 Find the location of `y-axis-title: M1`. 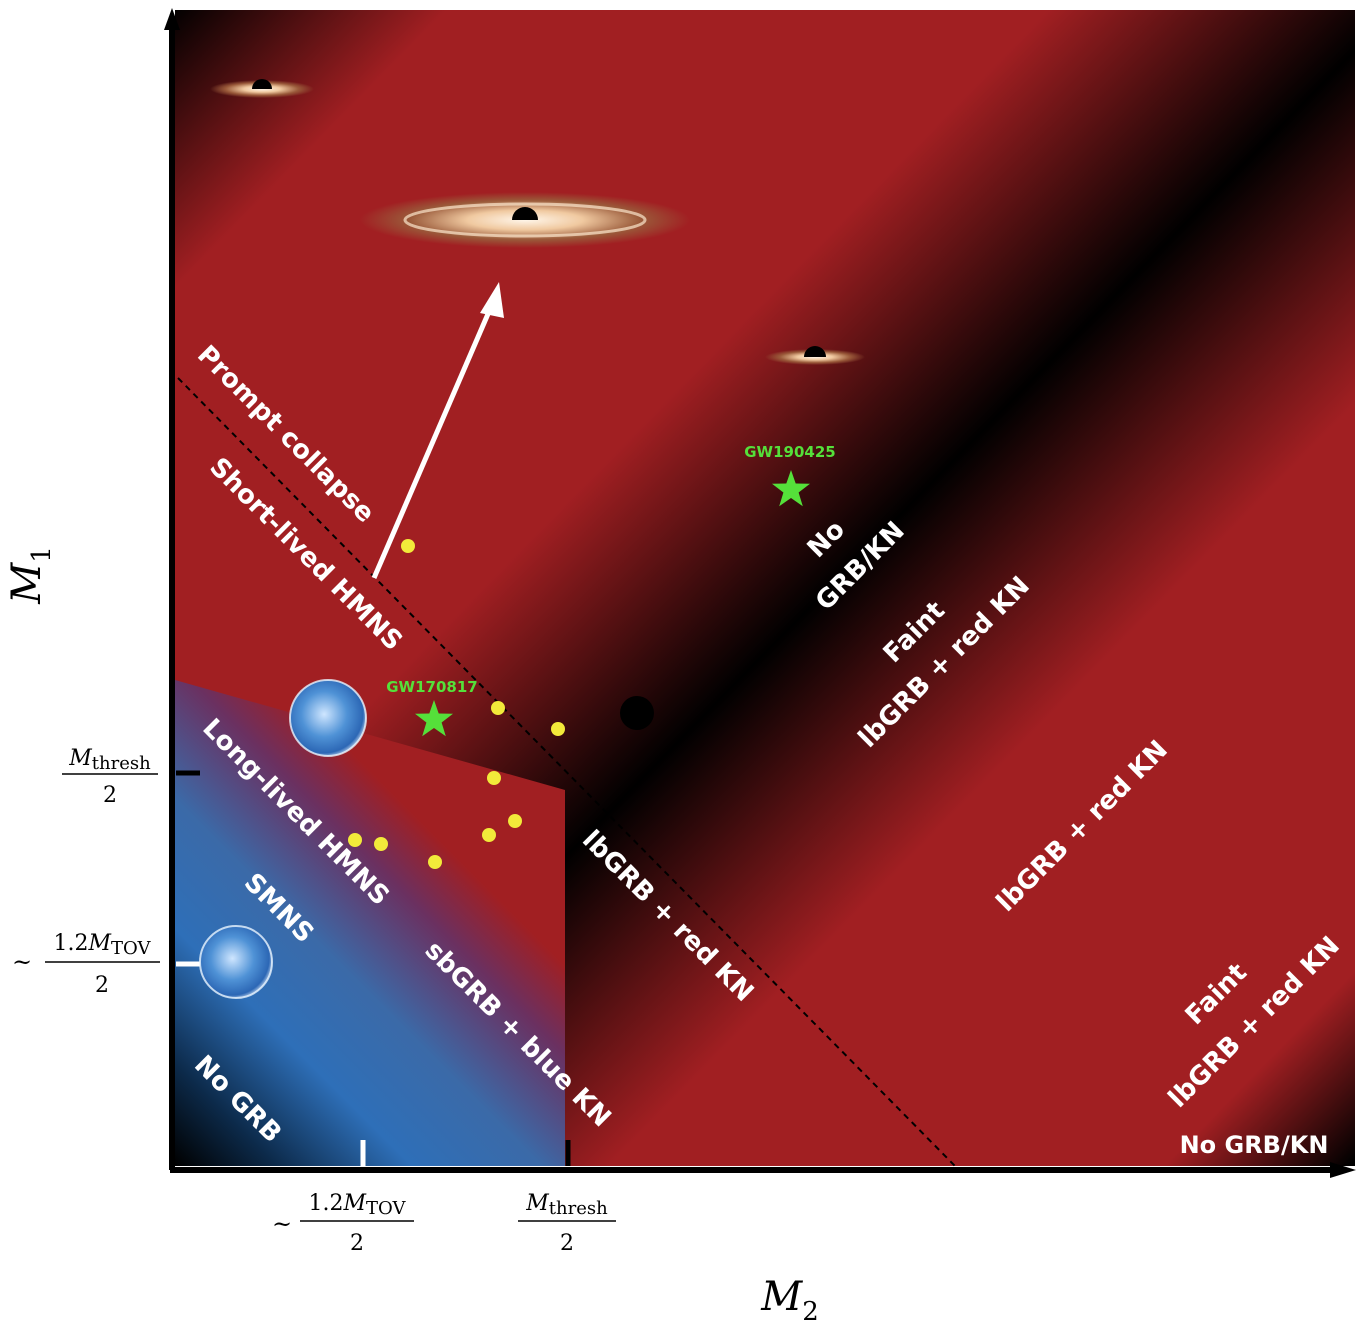

y-axis-title: M1 is located at coordinates (30, 575).